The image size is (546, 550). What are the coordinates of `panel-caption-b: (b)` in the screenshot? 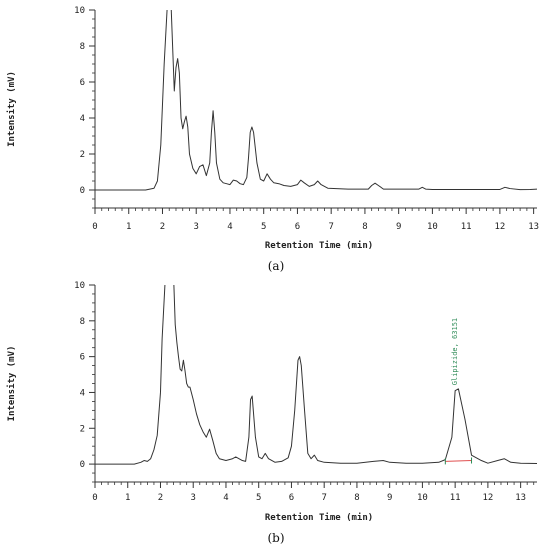 It's located at (275, 538).